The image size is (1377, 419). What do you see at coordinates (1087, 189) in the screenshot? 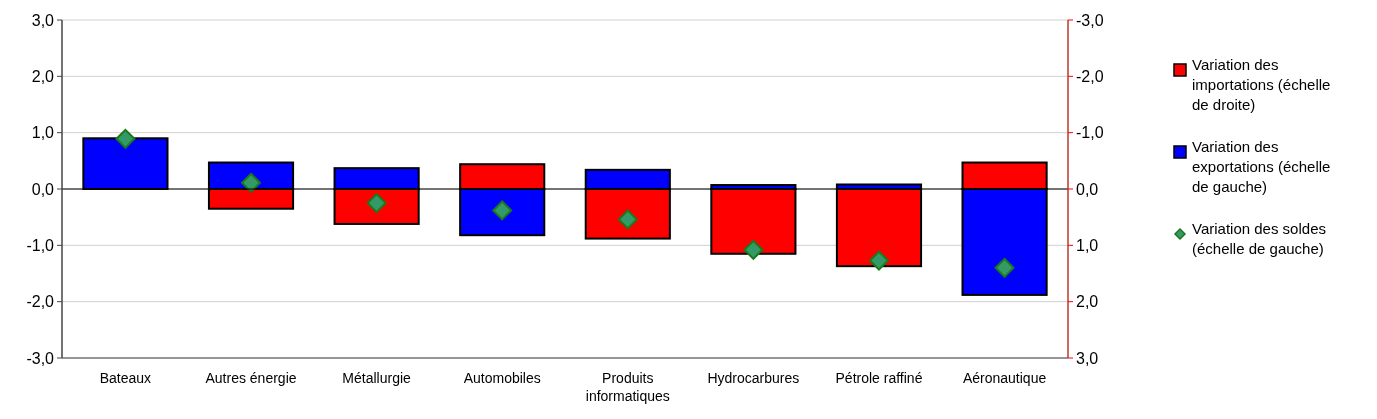
I see `y2-tick-label: 0,0` at bounding box center [1087, 189].